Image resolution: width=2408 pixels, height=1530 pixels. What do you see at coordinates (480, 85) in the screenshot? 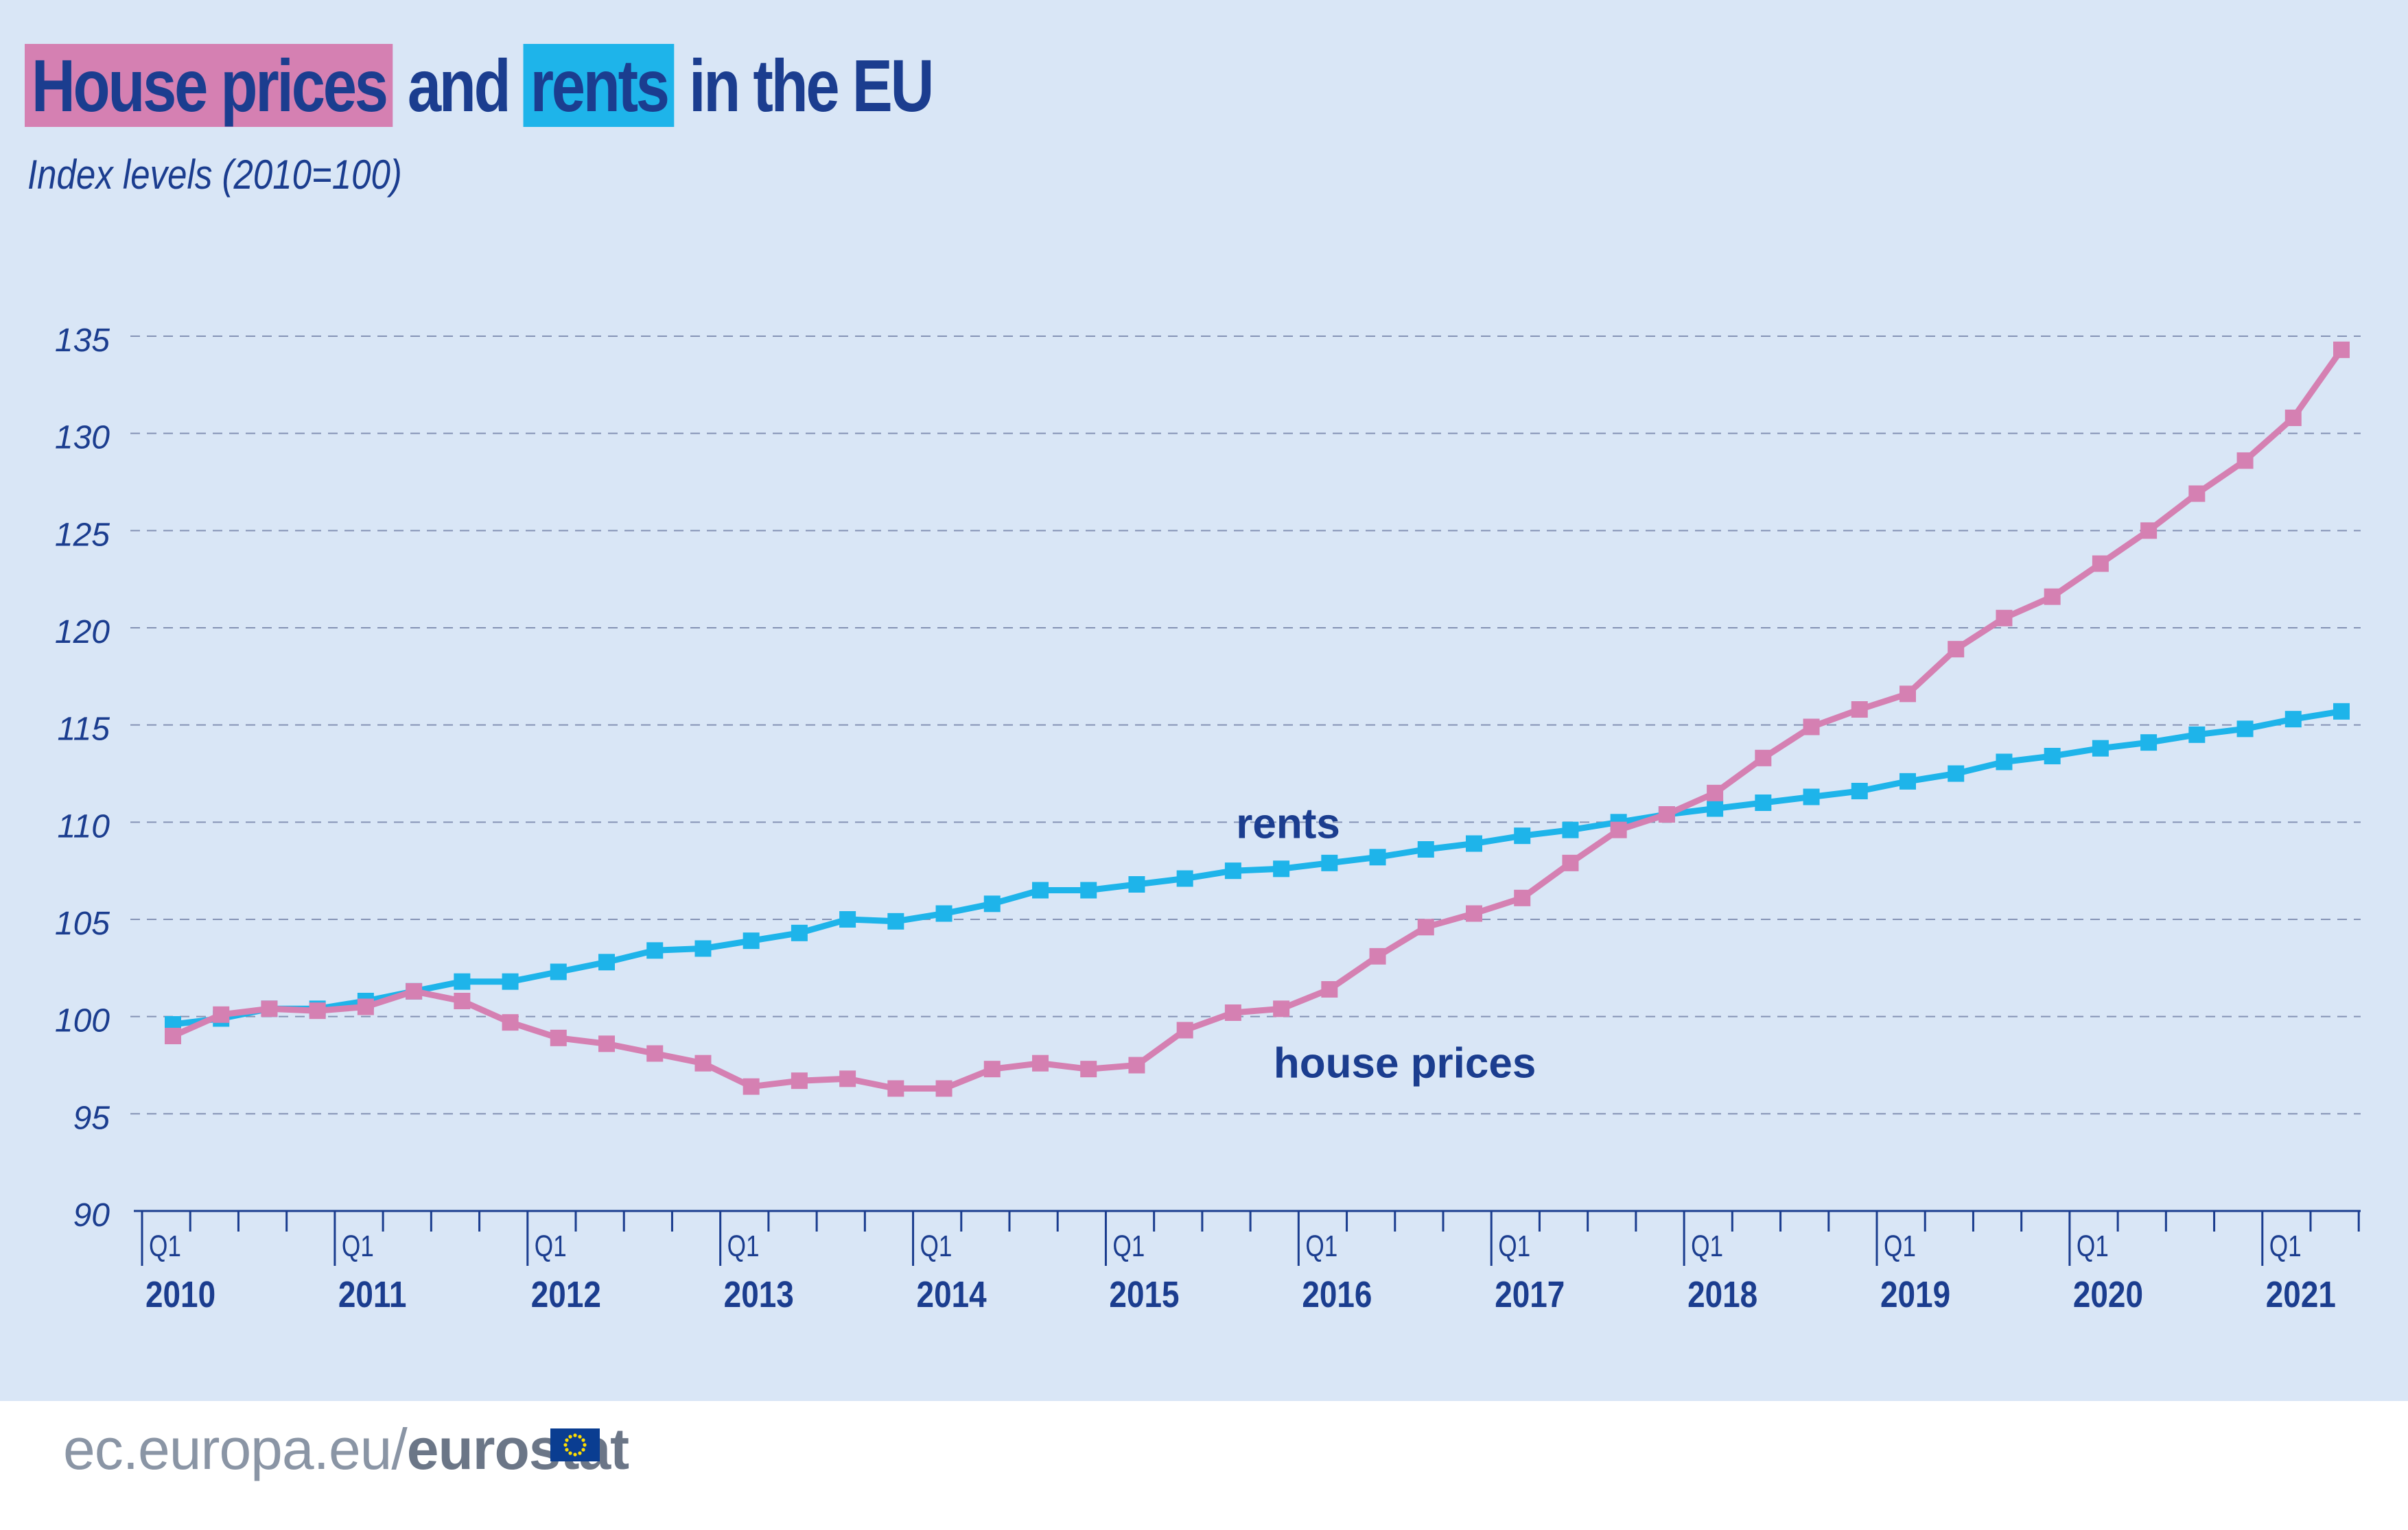
I see `chart-title: House prices and rents in the EU` at bounding box center [480, 85].